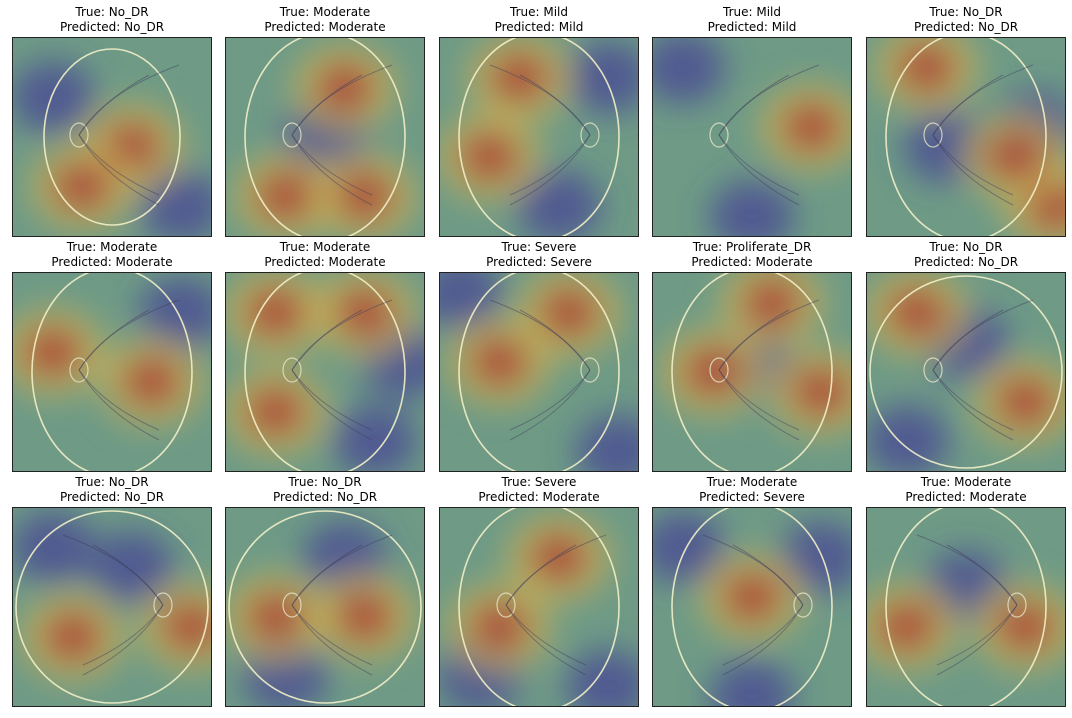 This screenshot has width=1072, height=718. I want to click on panel-title: True: Moderate Predicted: Moderate, so click(112, 255).